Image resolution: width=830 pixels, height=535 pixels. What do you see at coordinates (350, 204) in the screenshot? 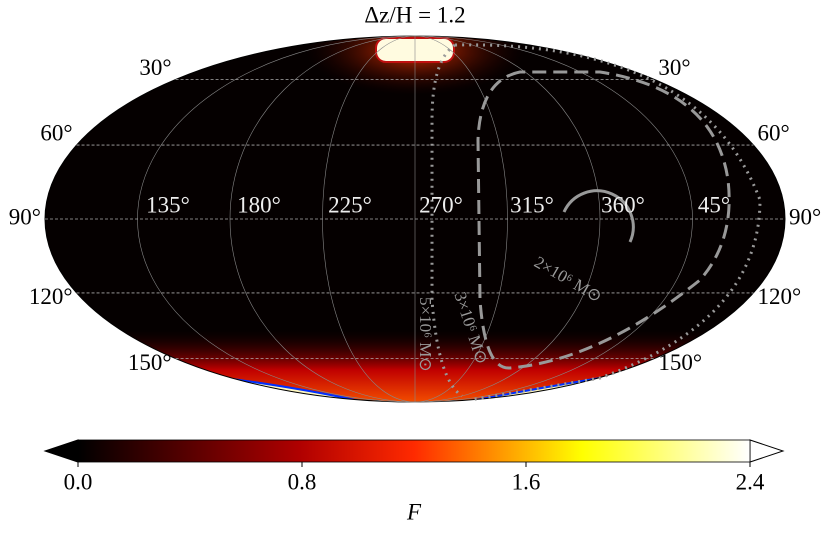
I see `lon-label: 225°` at bounding box center [350, 204].